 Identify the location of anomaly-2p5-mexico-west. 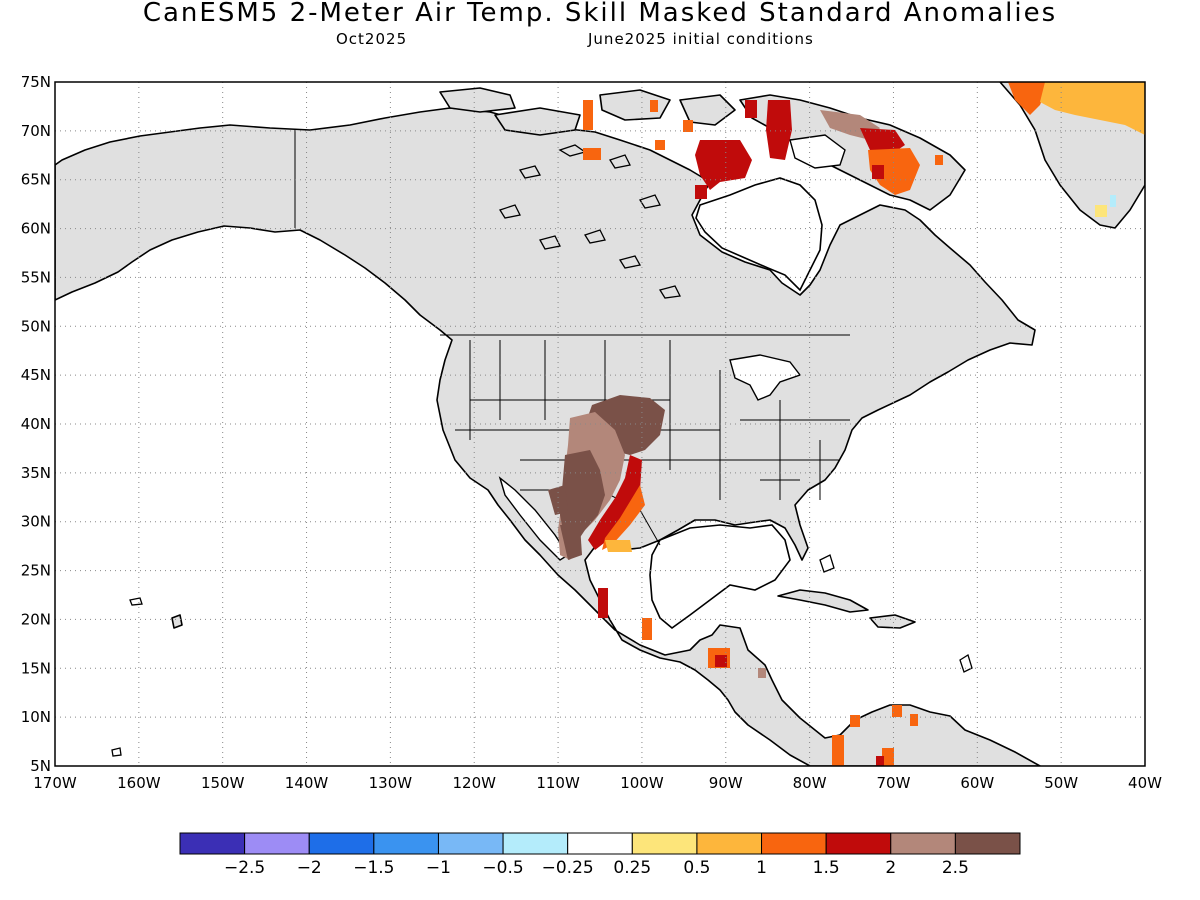
(571, 542).